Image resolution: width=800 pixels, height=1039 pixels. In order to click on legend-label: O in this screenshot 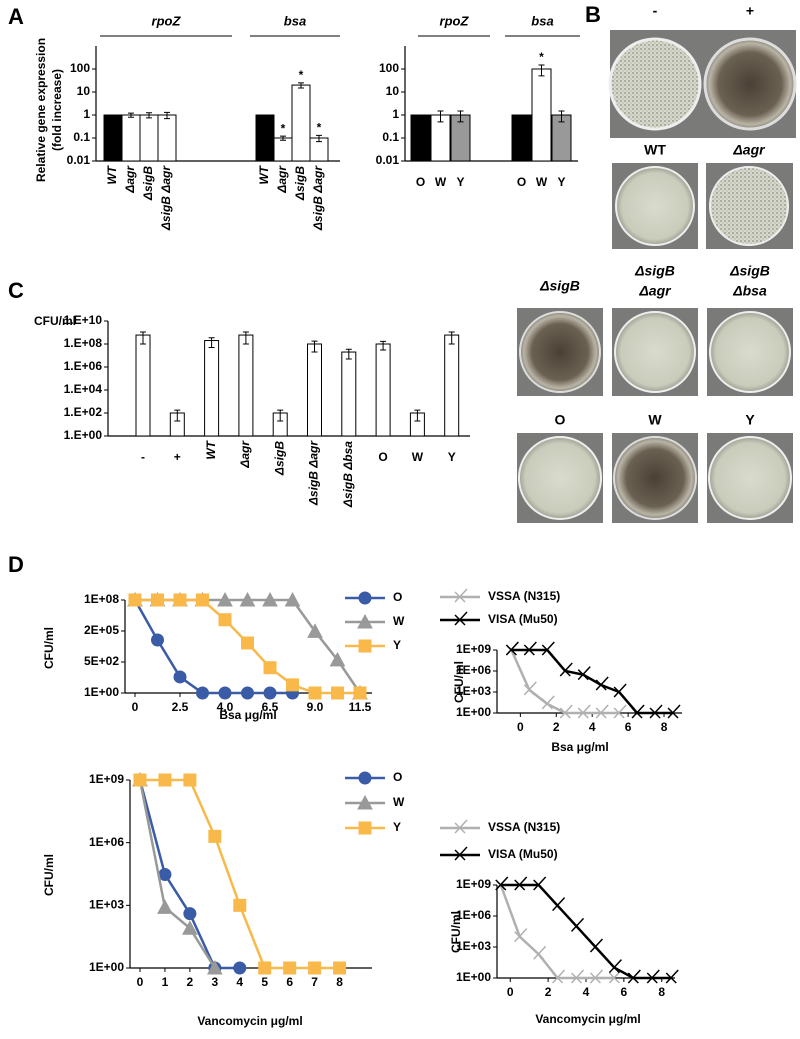, I will do `click(397, 777)`.